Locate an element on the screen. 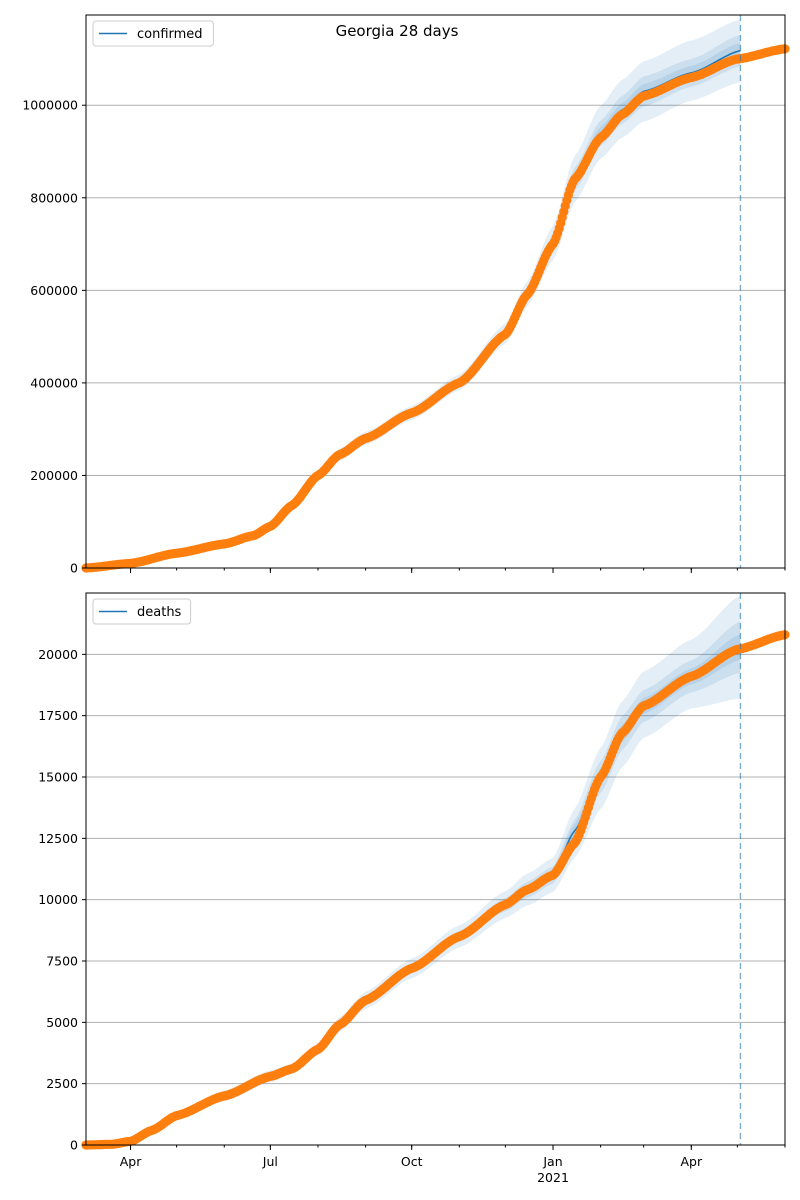 This screenshot has height=1200, width=800. legend-confirmed: confirmed is located at coordinates (153, 33).